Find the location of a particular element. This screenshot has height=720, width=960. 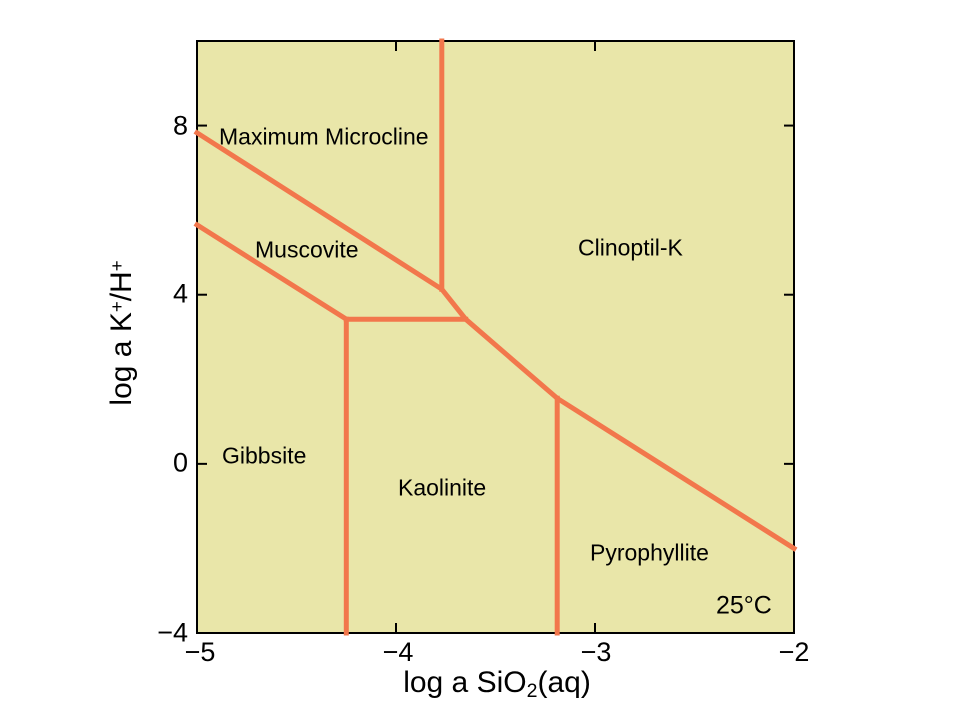

region-label-maximum-microcline: Maximum Microcline is located at coordinates (324, 136).